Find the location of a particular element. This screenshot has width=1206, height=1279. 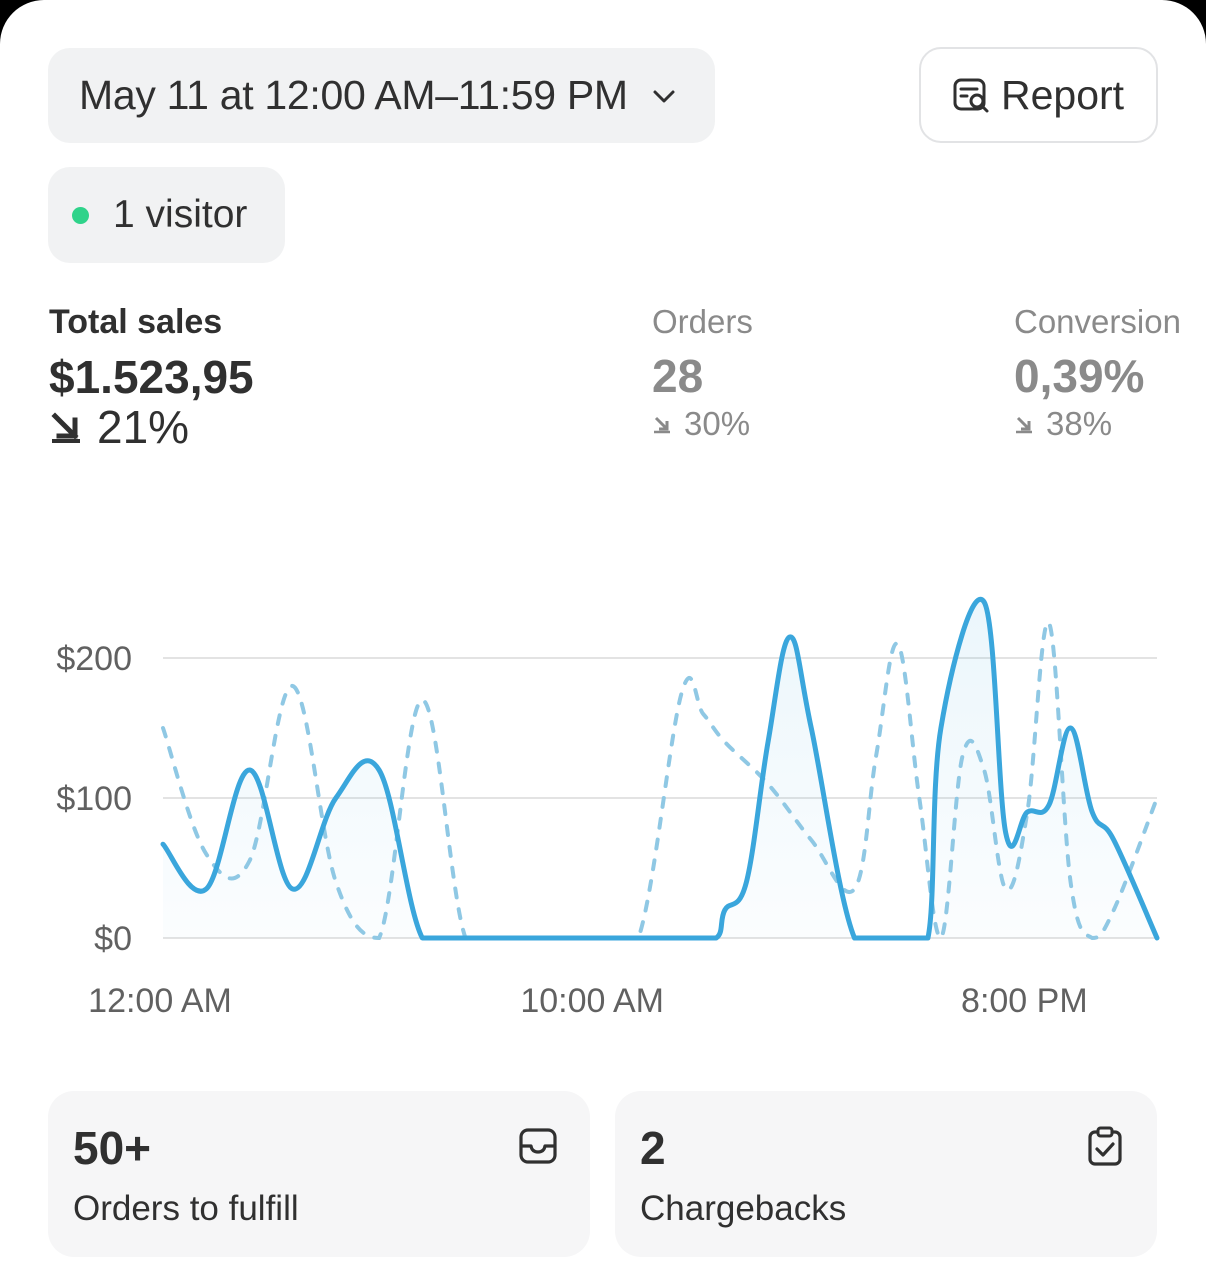

orders-to-fulfill-count: 50+ is located at coordinates (112, 1148).